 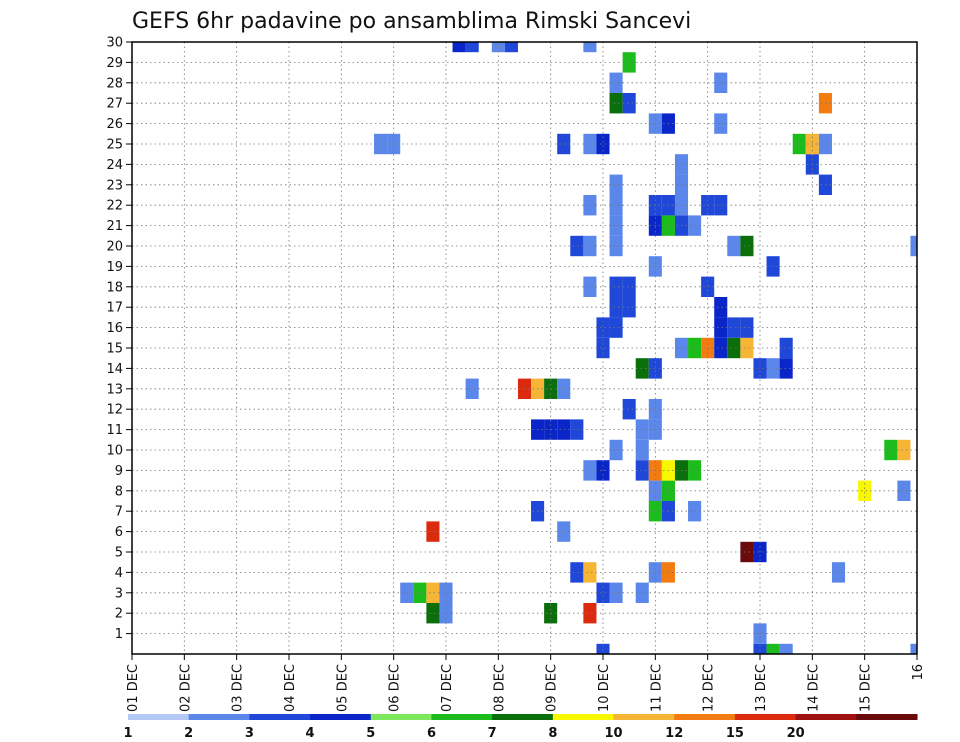 What do you see at coordinates (552, 733) in the screenshot?
I see `legend-label: 8` at bounding box center [552, 733].